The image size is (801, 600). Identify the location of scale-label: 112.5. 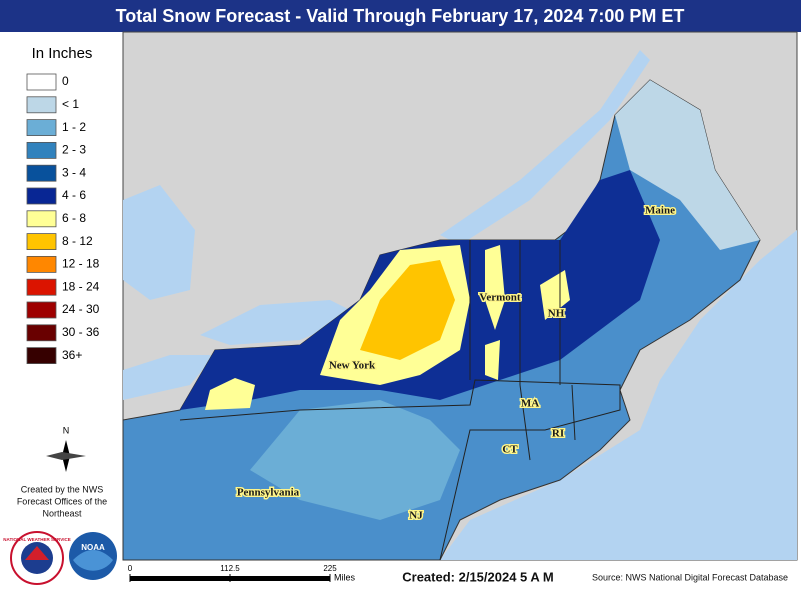
(230, 568).